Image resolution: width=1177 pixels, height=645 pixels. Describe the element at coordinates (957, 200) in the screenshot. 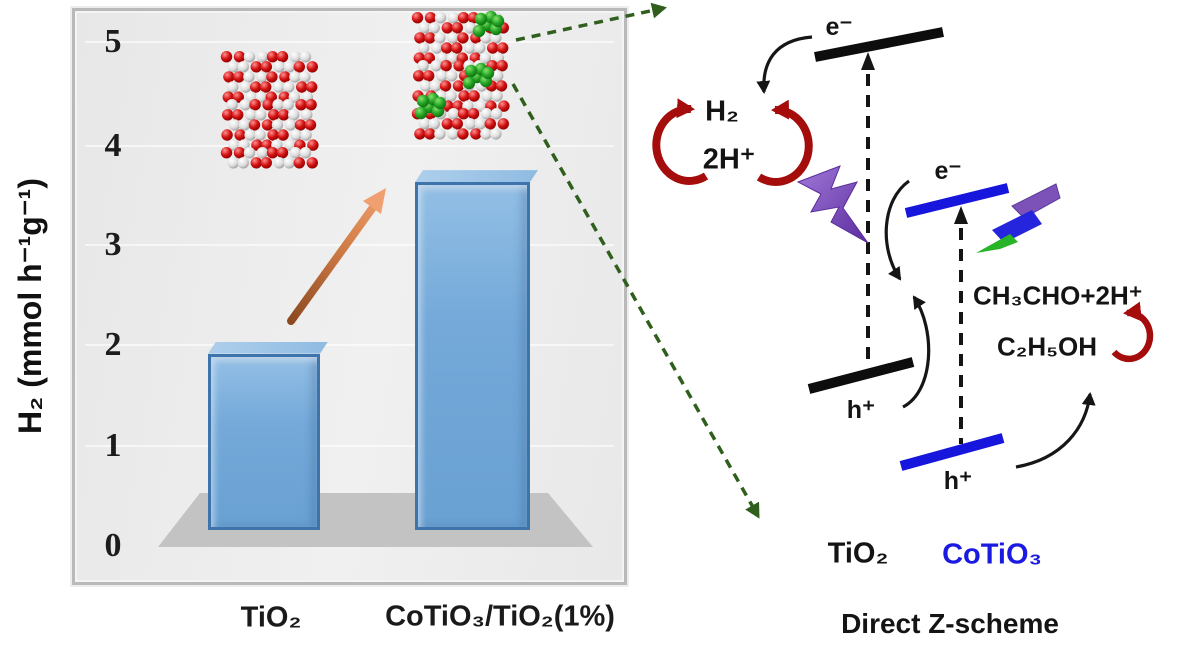

I see `cotio3-conduction-band` at that location.